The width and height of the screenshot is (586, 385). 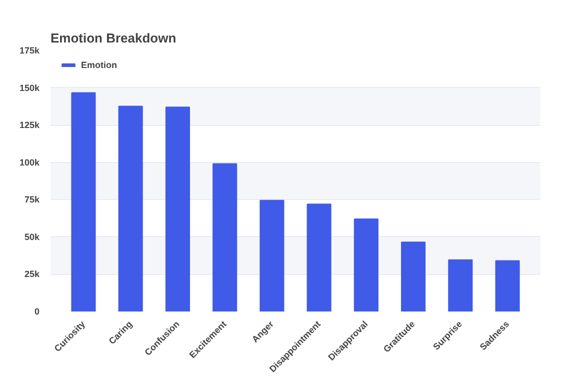 What do you see at coordinates (99, 65) in the screenshot?
I see `legend-label: Emotion` at bounding box center [99, 65].